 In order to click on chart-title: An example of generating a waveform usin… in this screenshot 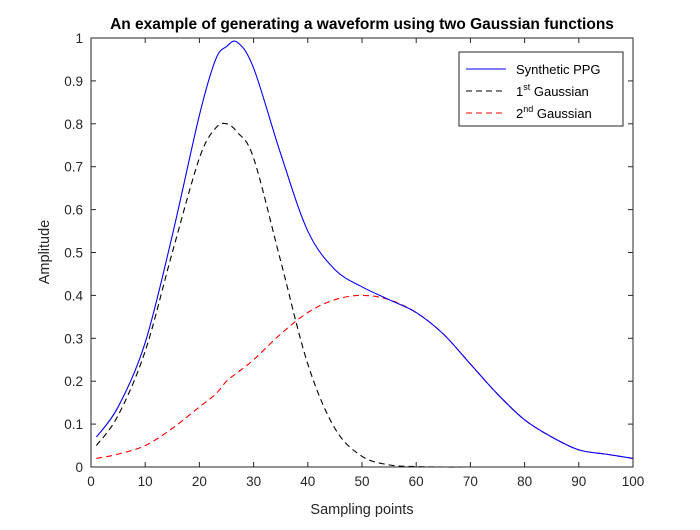, I will do `click(362, 24)`.